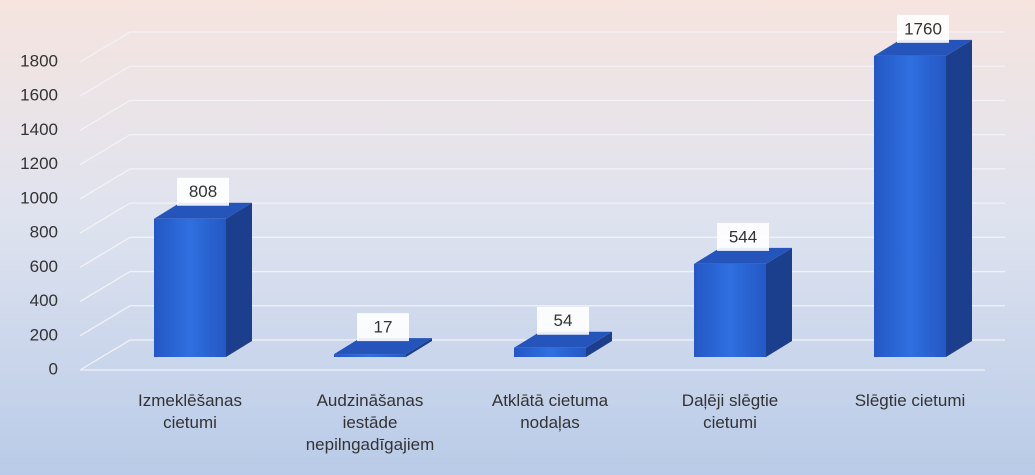 The width and height of the screenshot is (1035, 475). What do you see at coordinates (39, 95) in the screenshot?
I see `y-tick-label: 1600` at bounding box center [39, 95].